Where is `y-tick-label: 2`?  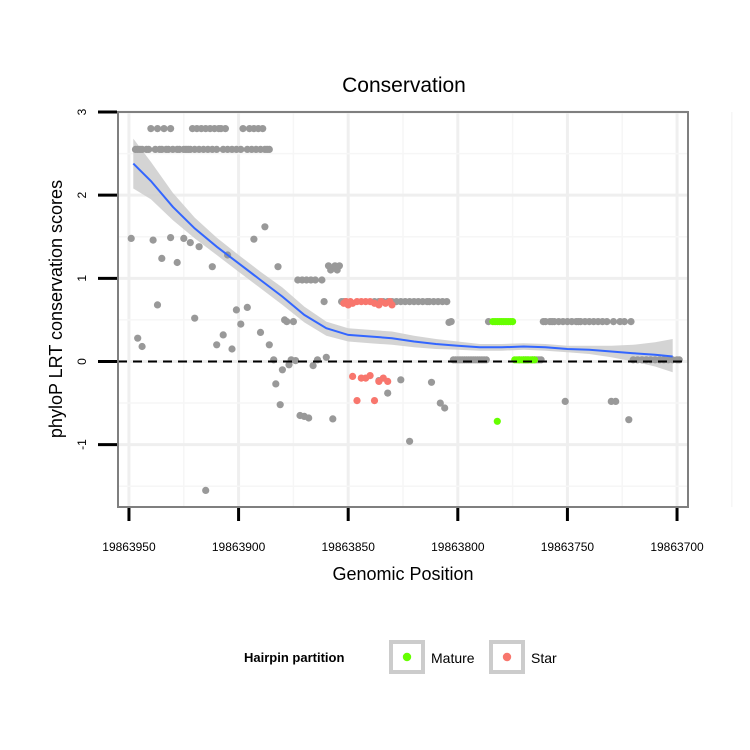
y-tick-label: 2 is located at coordinates (82, 195).